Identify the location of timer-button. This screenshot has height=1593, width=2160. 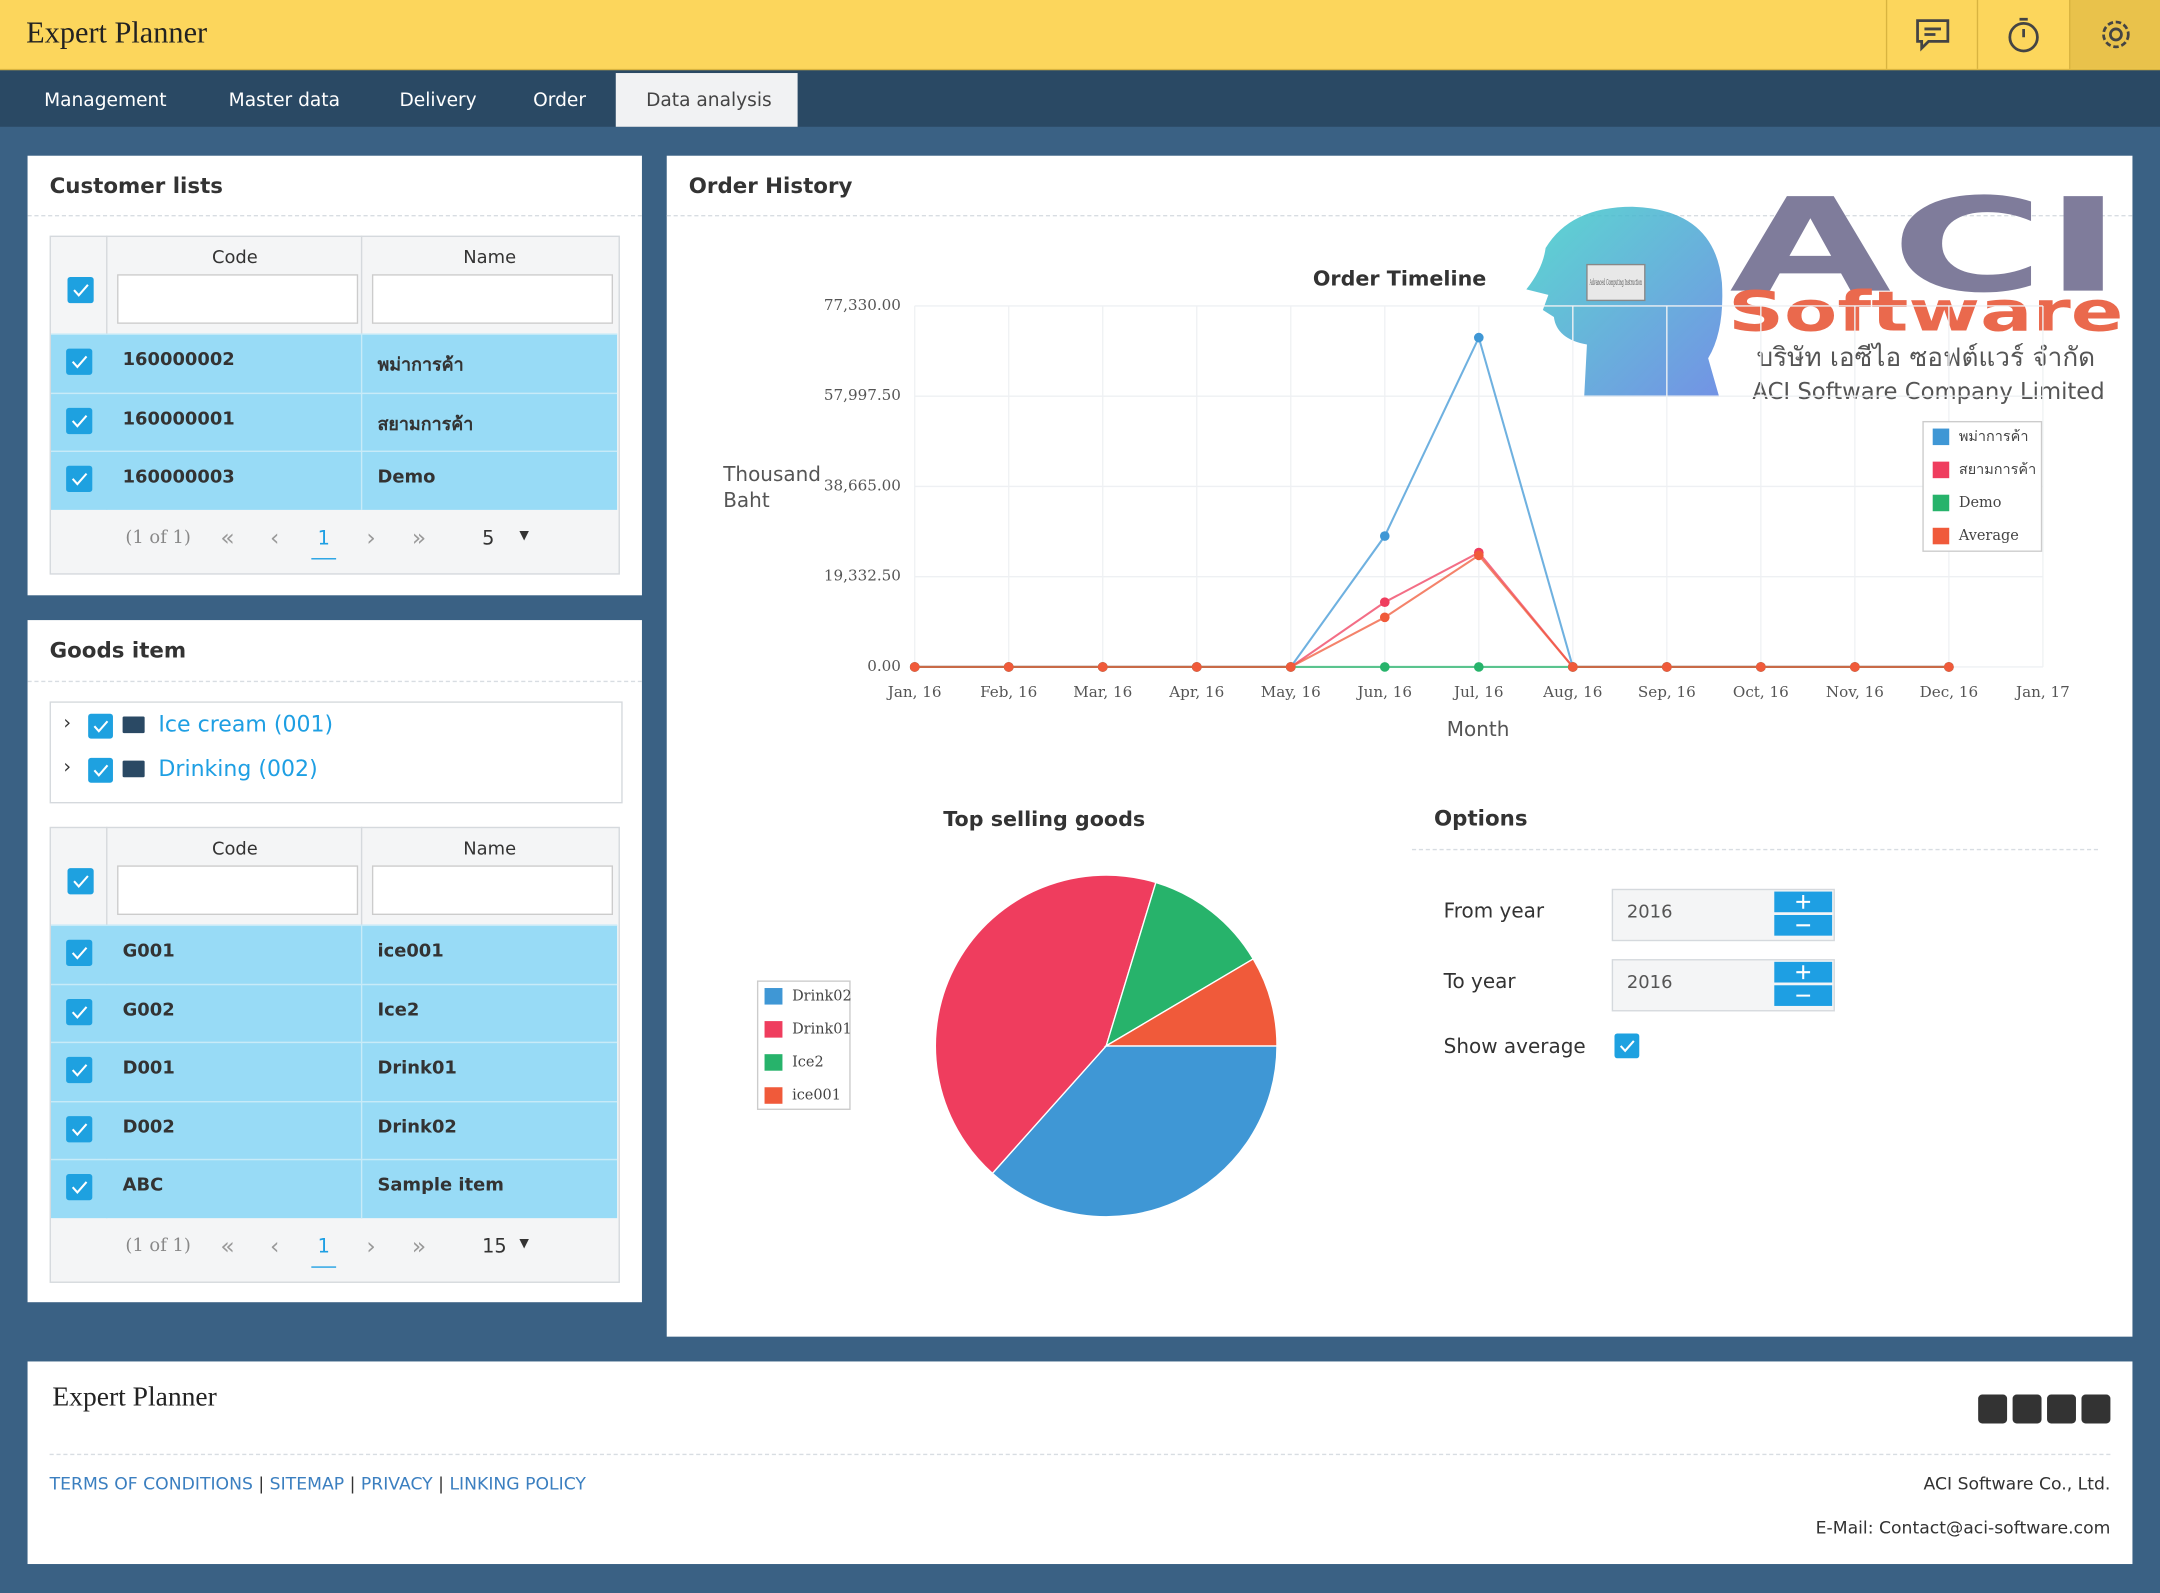
(2023, 34).